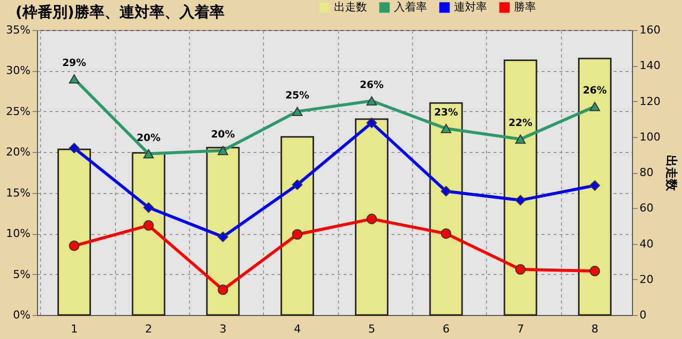 The width and height of the screenshot is (682, 339). Describe the element at coordinates (372, 329) in the screenshot. I see `x-tick-label: 5` at that location.